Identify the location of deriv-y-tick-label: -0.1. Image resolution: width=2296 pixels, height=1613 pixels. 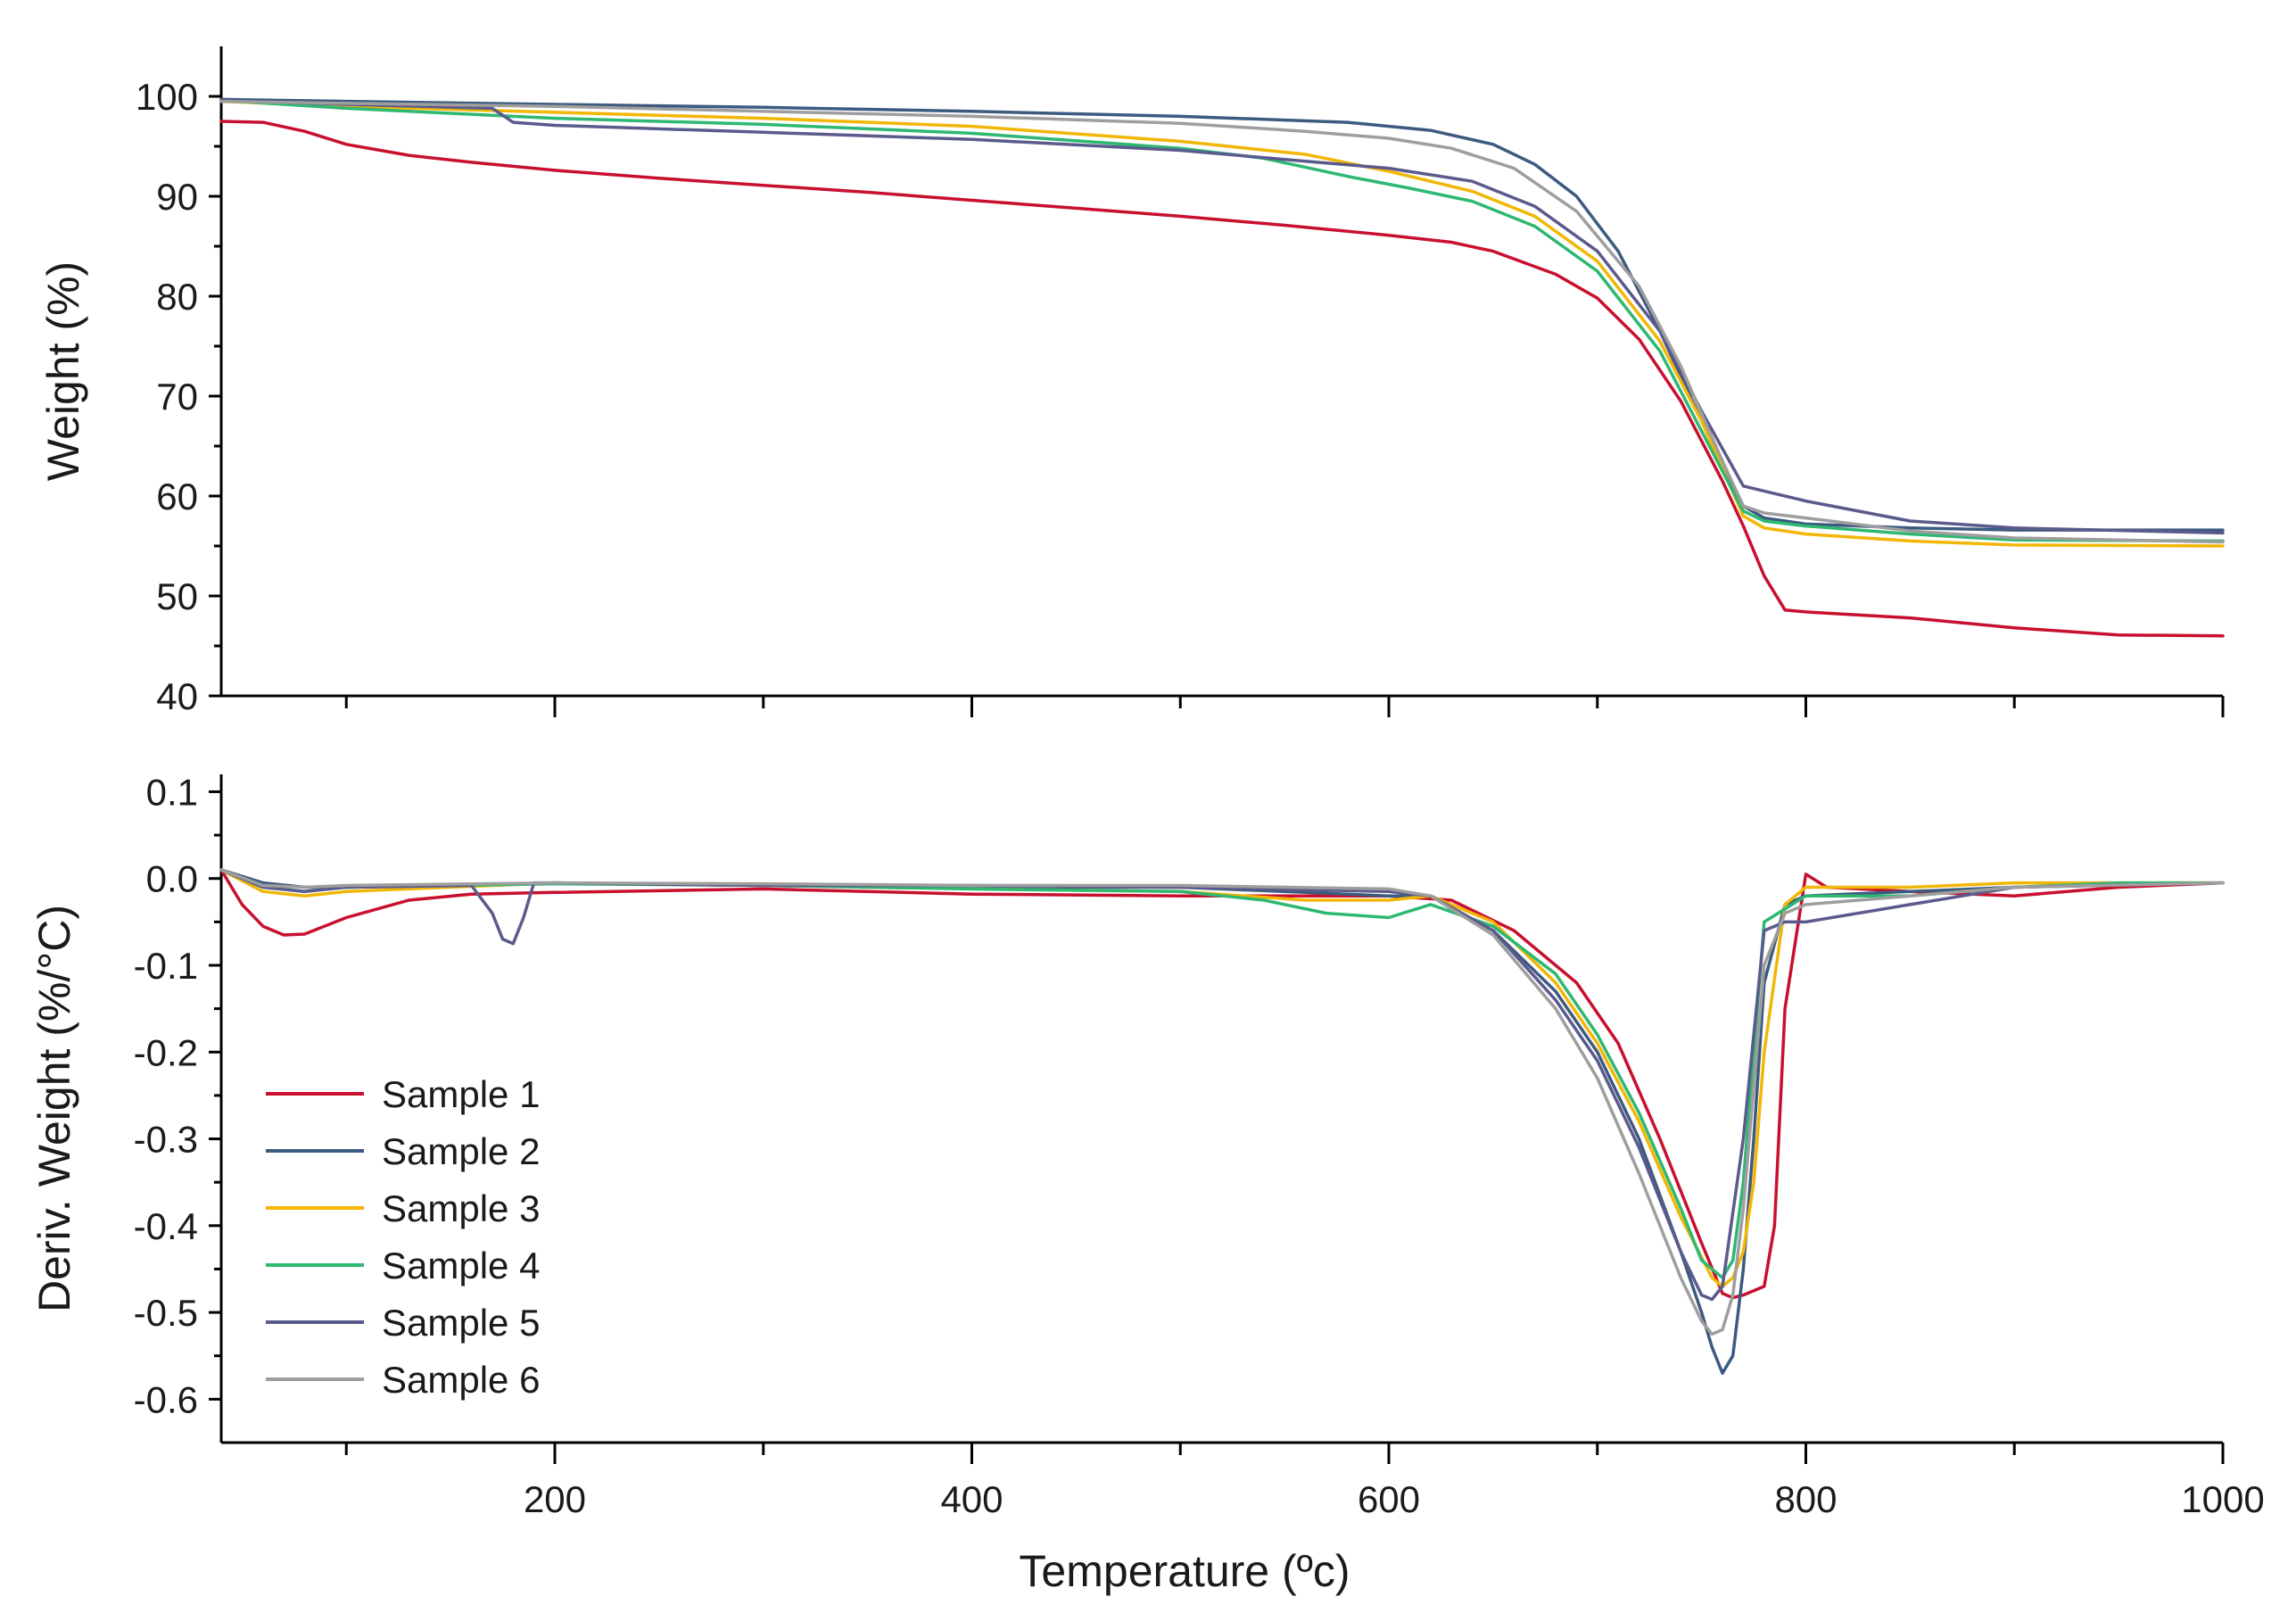
(166, 966).